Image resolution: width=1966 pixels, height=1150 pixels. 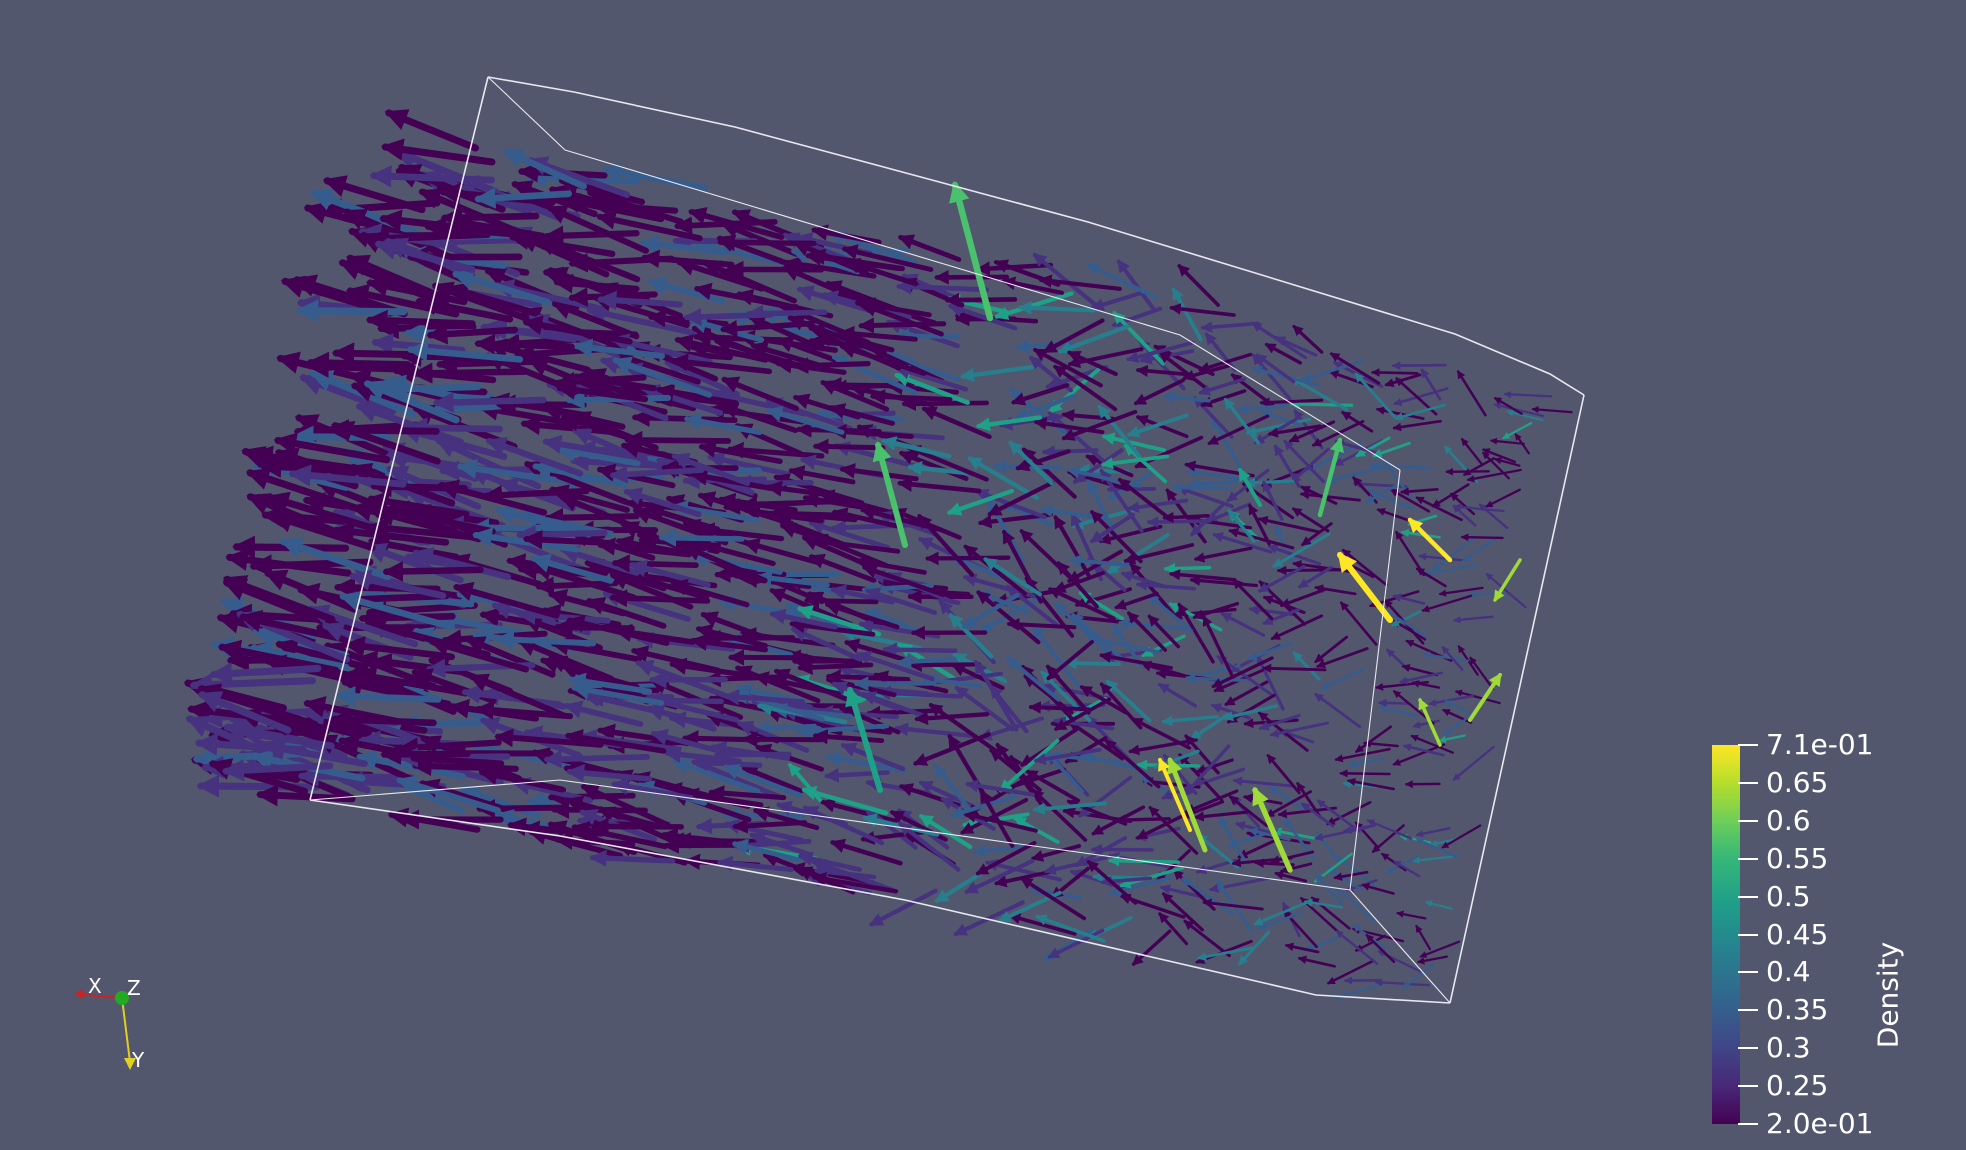 I want to click on legend-tick-label: 0.6, so click(x=1788, y=820).